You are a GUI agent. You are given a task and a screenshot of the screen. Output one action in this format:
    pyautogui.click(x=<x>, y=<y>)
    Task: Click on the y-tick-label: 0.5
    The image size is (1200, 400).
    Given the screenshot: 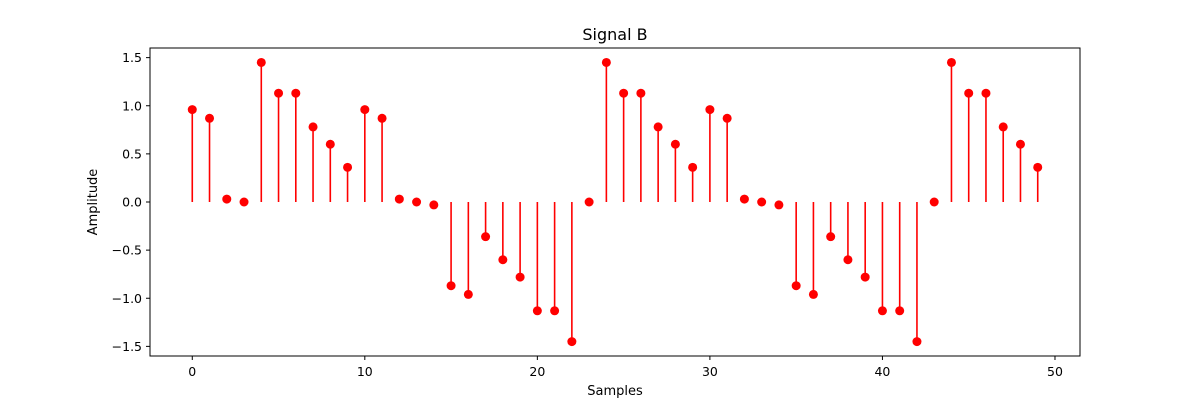 What is the action you would take?
    pyautogui.click(x=132, y=153)
    